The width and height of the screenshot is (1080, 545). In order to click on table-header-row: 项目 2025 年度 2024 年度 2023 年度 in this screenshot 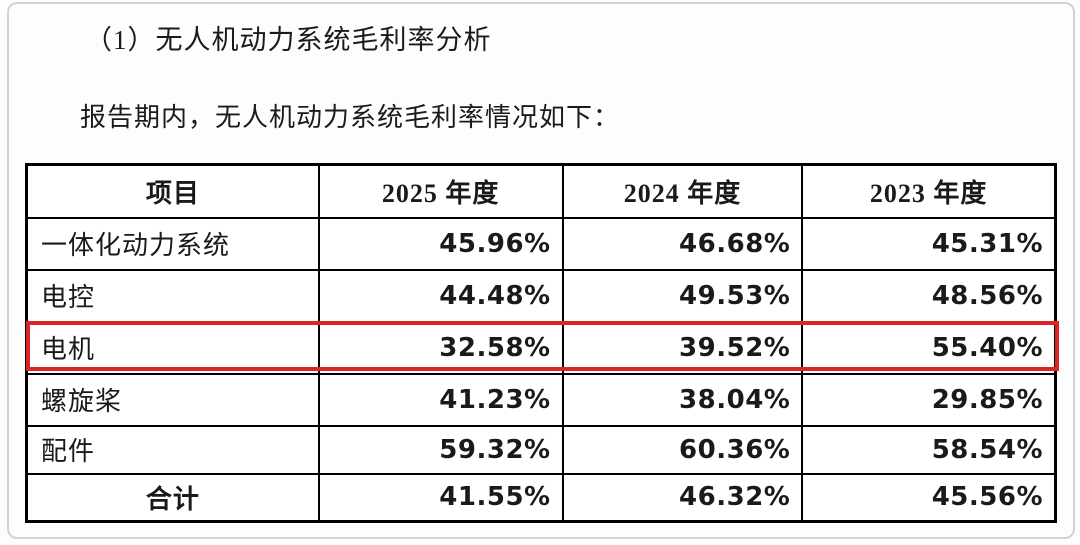, I will do `click(541, 191)`.